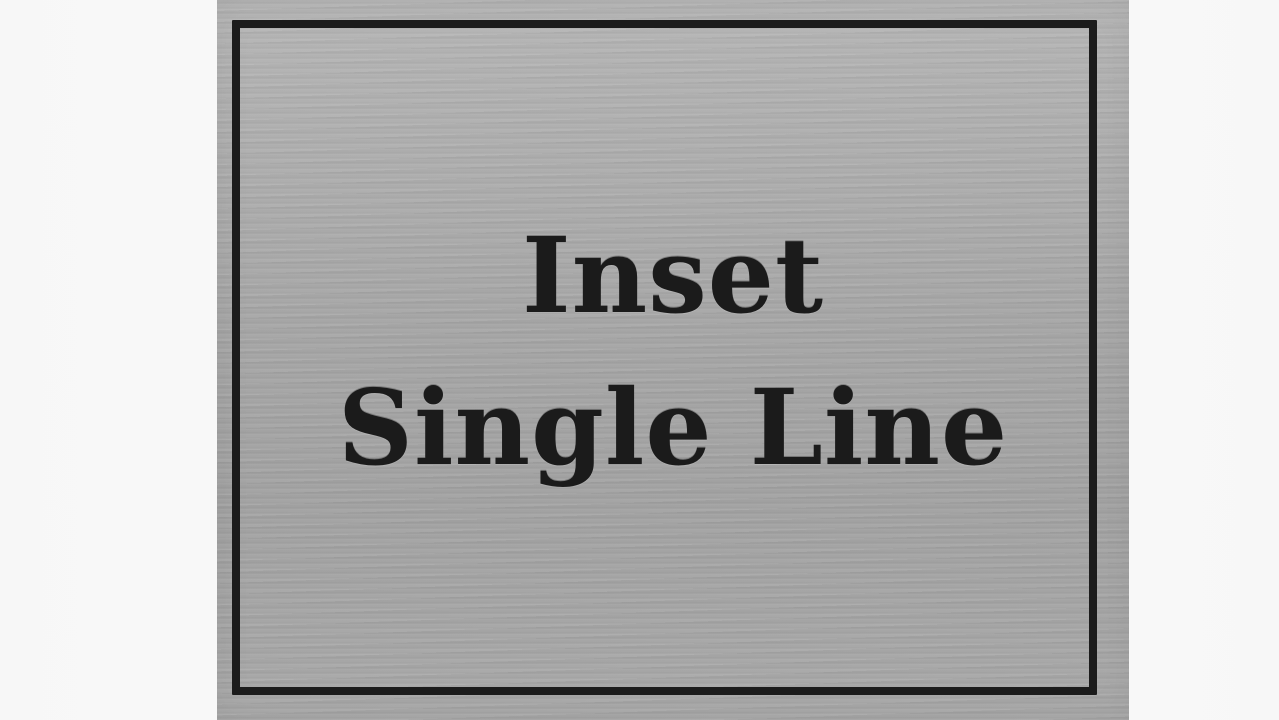 The height and width of the screenshot is (720, 1279). What do you see at coordinates (673, 275) in the screenshot?
I see `text-line-1: Inset` at bounding box center [673, 275].